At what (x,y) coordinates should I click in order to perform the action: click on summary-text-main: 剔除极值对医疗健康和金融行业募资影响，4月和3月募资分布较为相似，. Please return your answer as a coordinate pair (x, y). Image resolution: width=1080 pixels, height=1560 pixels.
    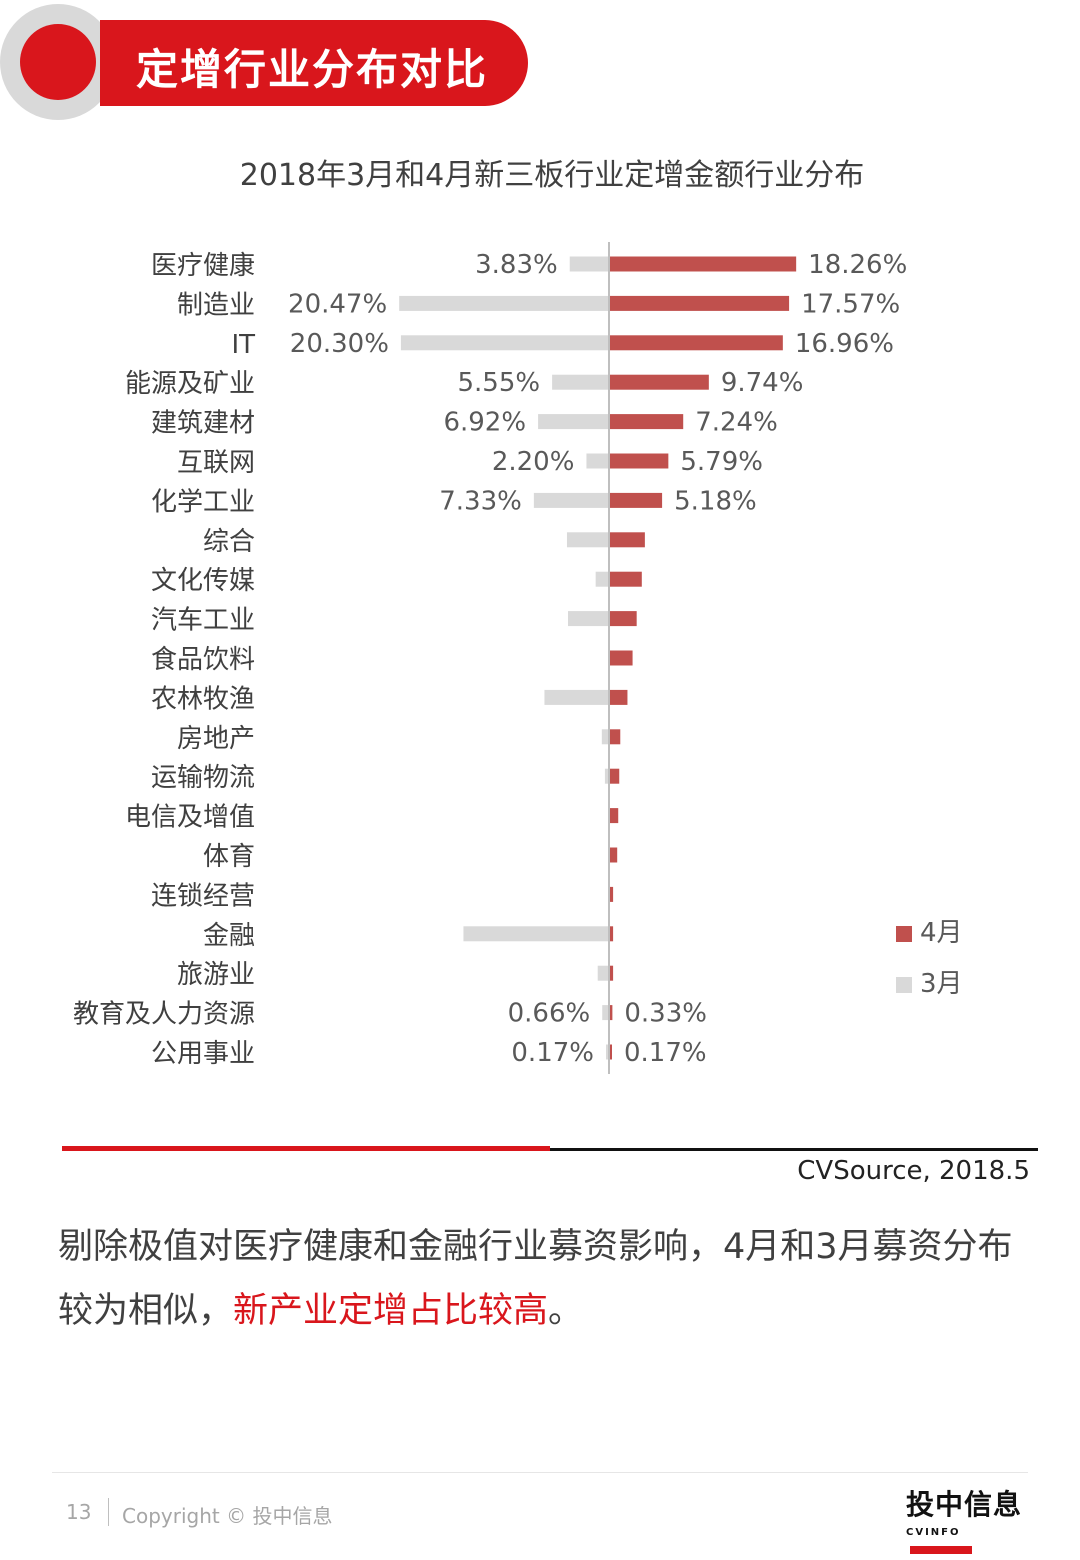
    Looking at the image, I should click on (535, 1279).